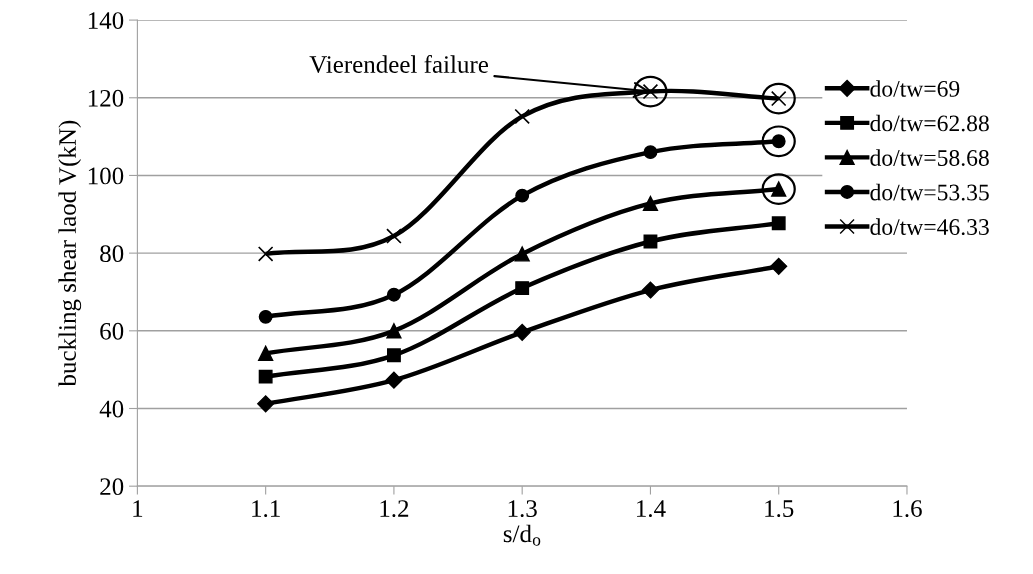 This screenshot has width=1033, height=574. Describe the element at coordinates (651, 509) in the screenshot. I see `x-tick-label: 1.4` at that location.